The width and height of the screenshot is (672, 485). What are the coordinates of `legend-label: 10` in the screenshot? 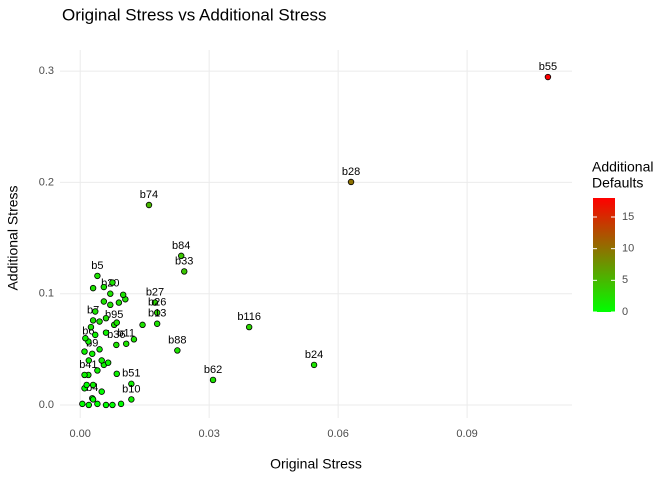 It's located at (628, 249).